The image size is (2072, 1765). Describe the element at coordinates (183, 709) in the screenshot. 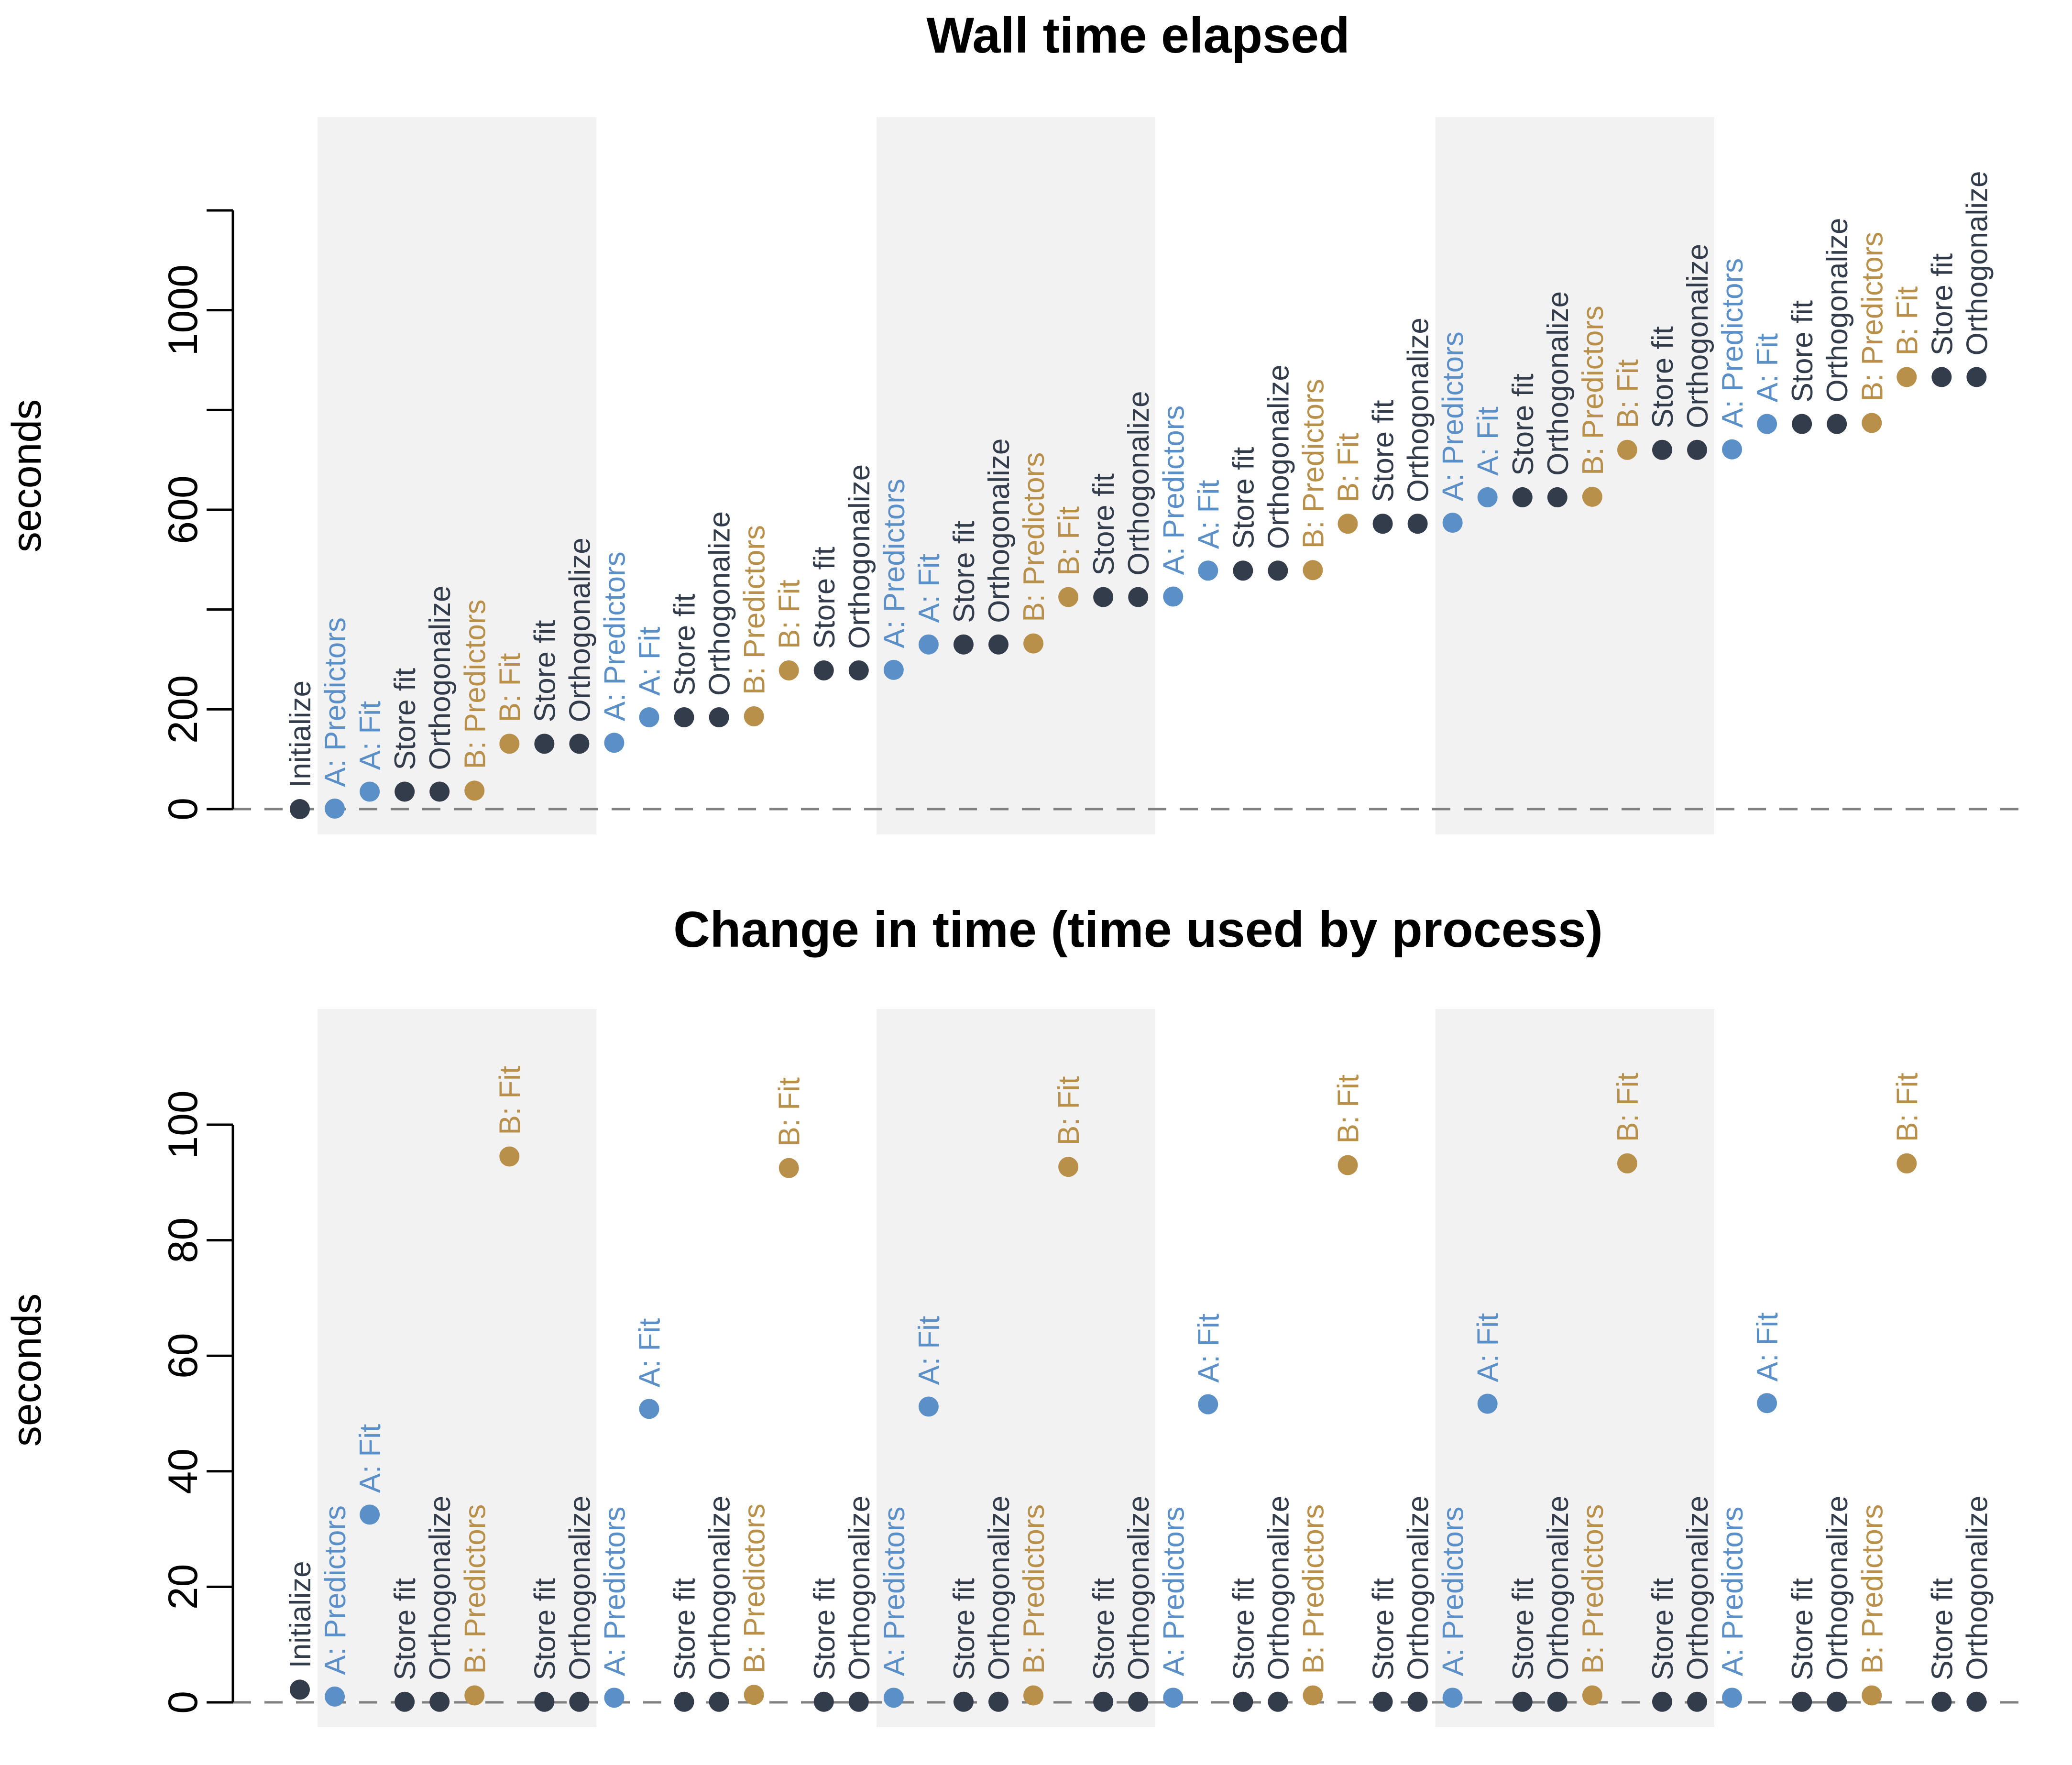

I see `y-tick-label: 200` at that location.